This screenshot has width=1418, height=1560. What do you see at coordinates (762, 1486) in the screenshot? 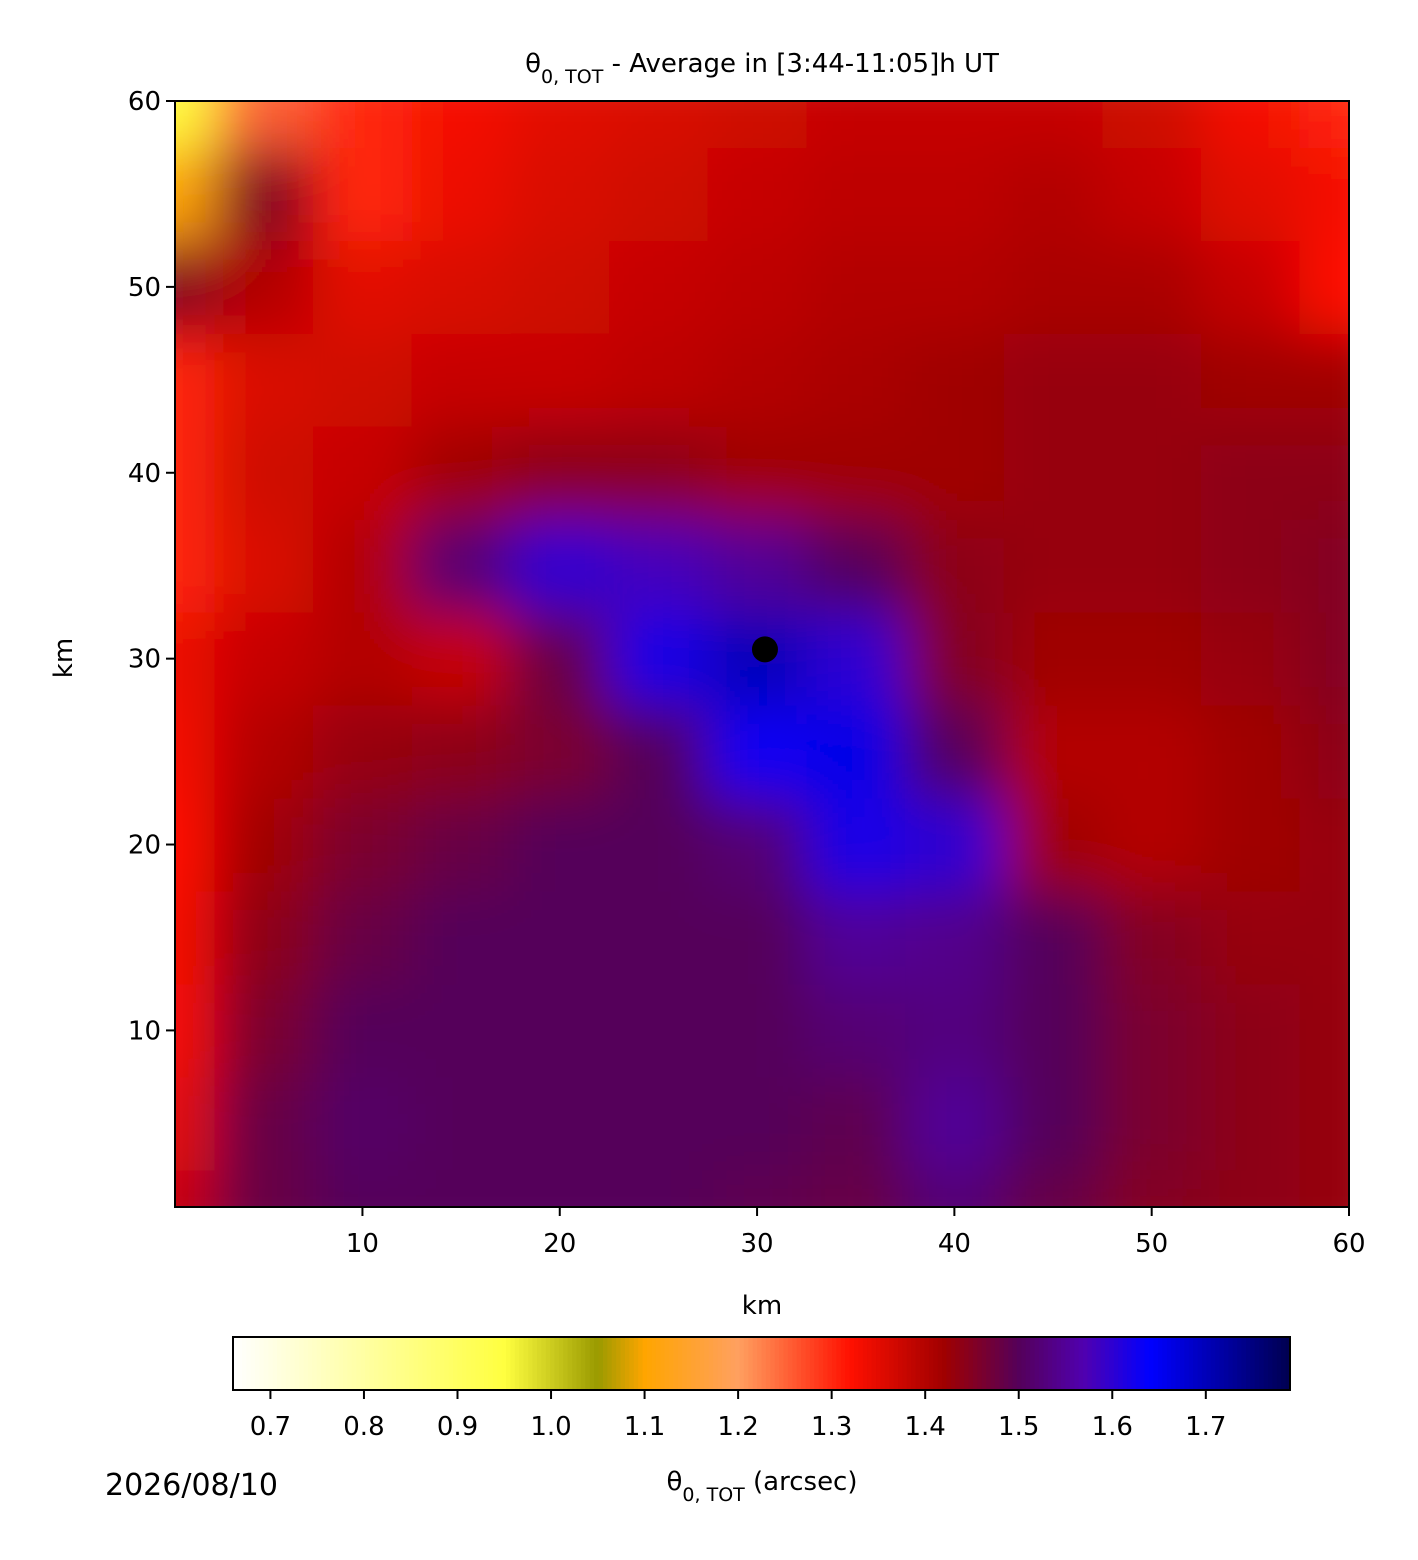
I see `colorbar-label: θ0, TOT (arcsec)` at bounding box center [762, 1486].